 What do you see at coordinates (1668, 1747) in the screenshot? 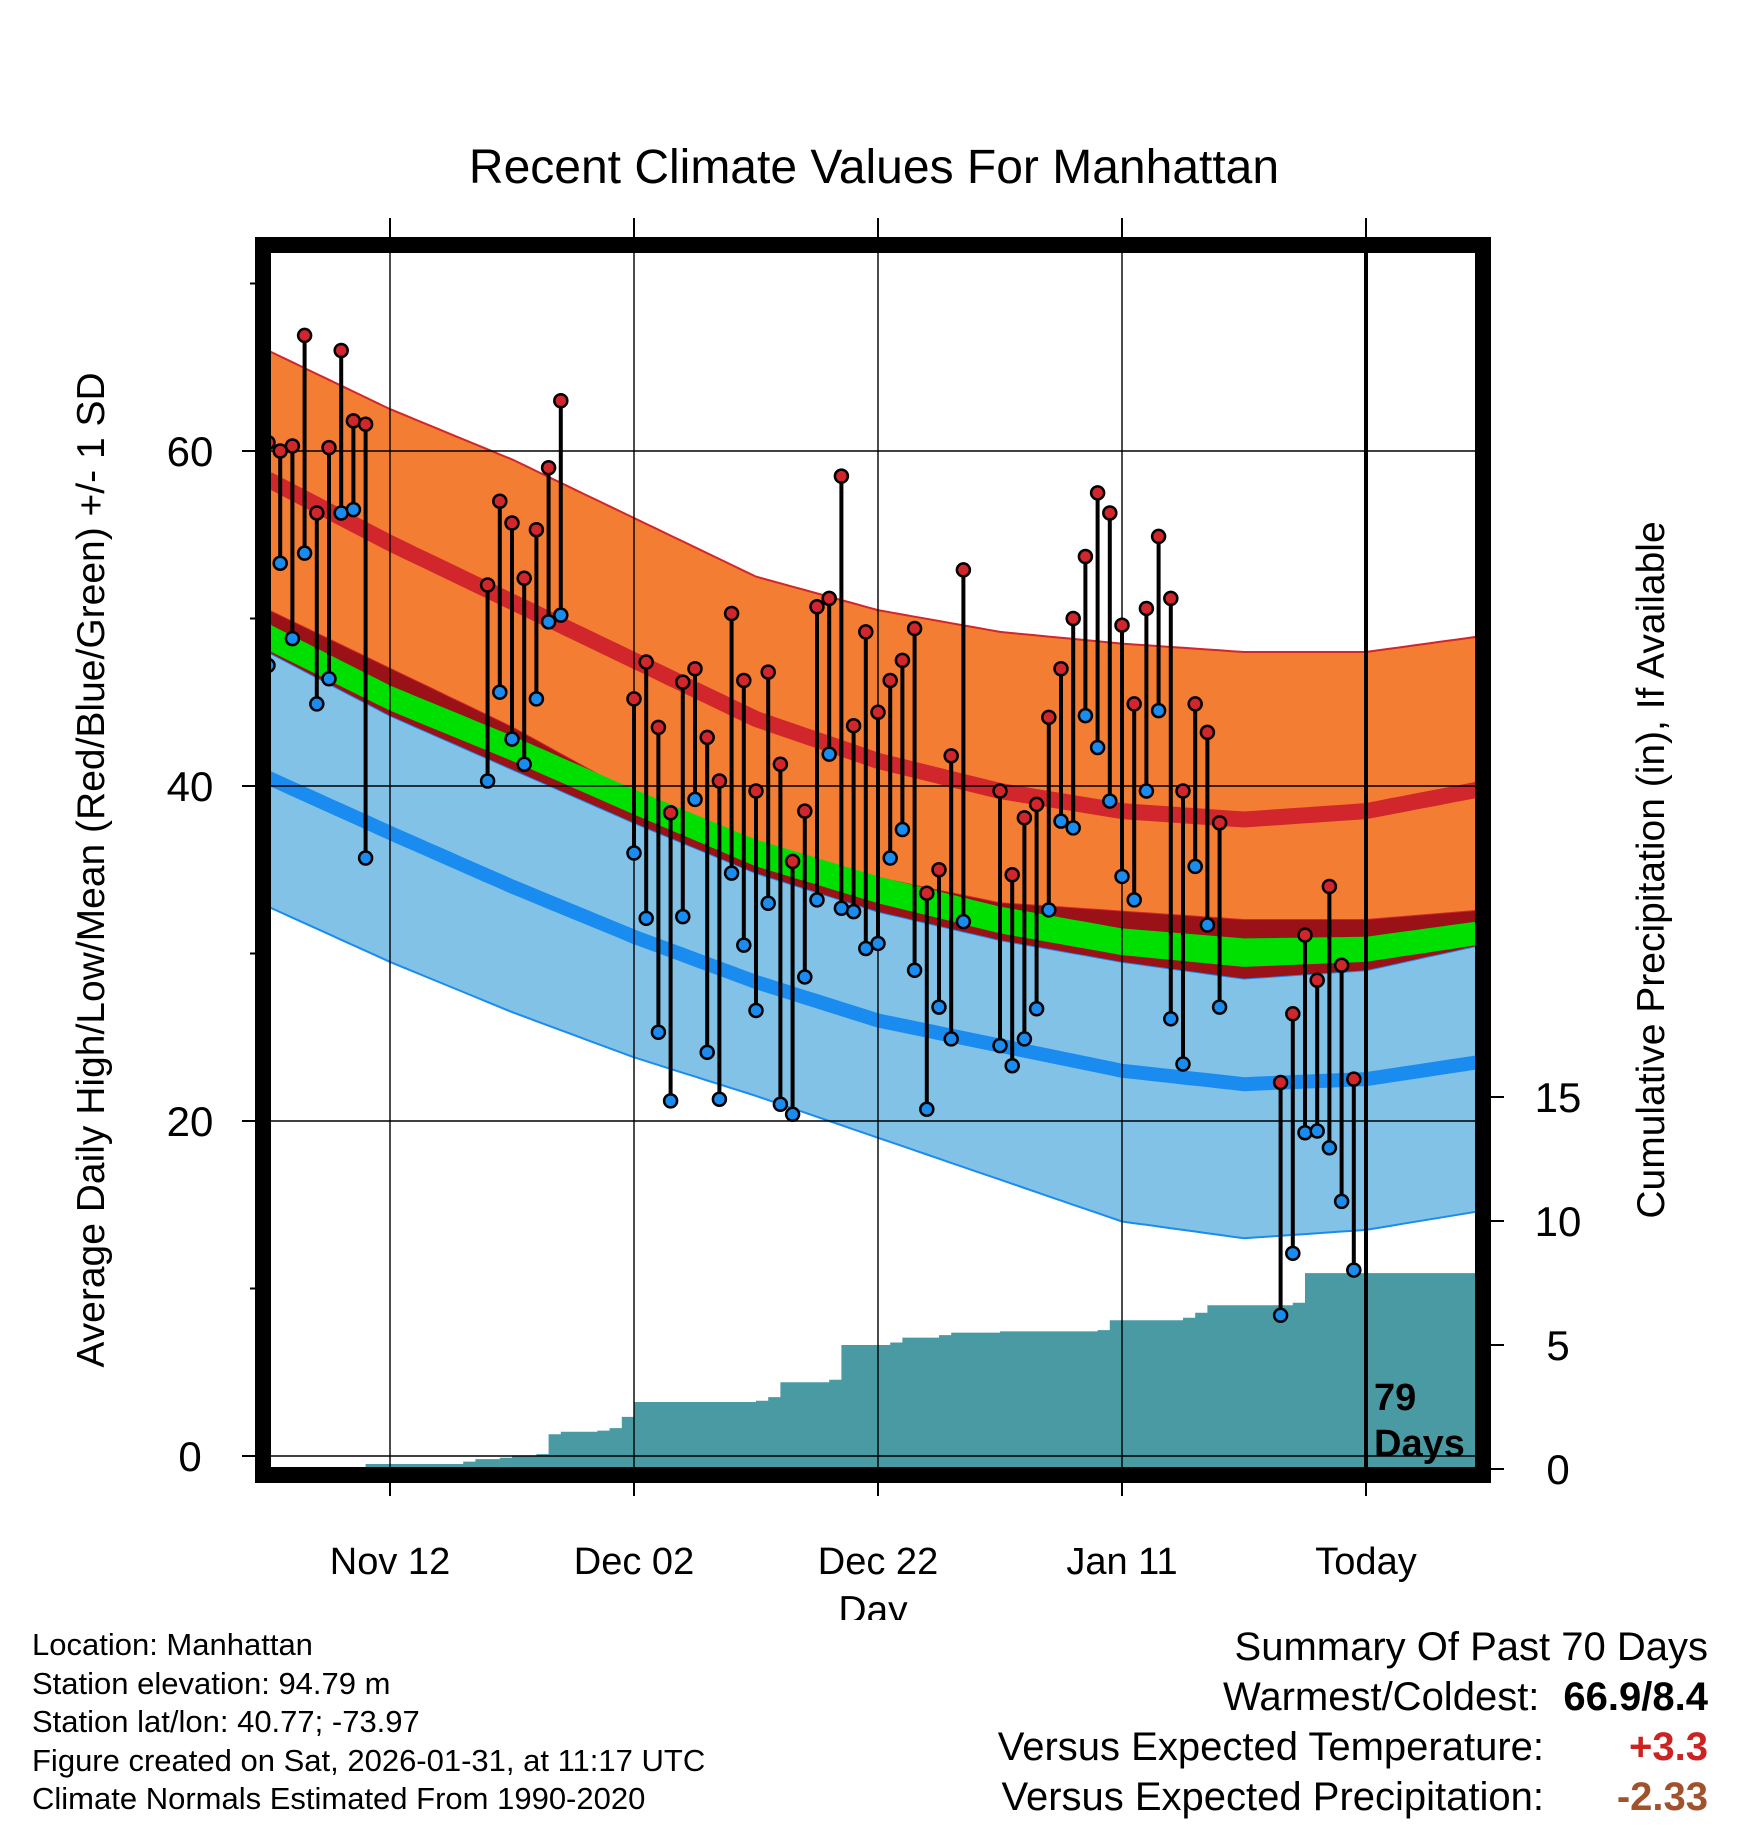
I see `temp-value: +3.3` at bounding box center [1668, 1747].